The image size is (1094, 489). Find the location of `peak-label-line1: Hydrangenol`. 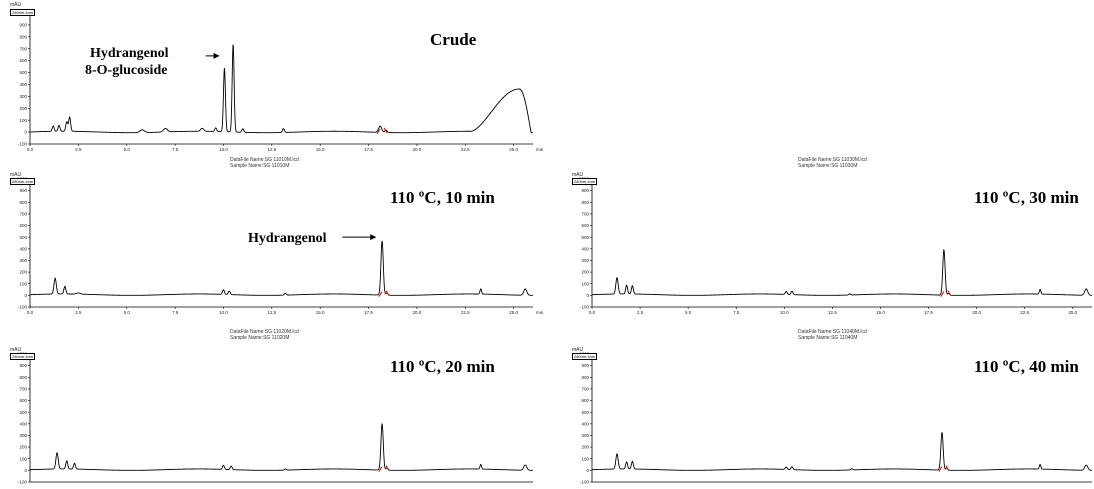

peak-label-line1: Hydrangenol is located at coordinates (129, 53).